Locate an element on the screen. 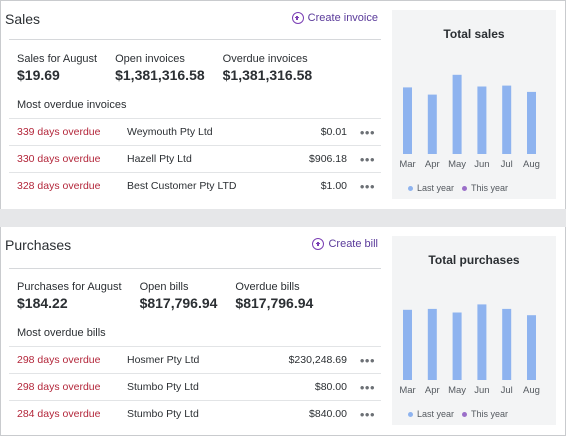 Image resolution: width=566 pixels, height=436 pixels. overdue-days: 330 days overdue is located at coordinates (59, 159).